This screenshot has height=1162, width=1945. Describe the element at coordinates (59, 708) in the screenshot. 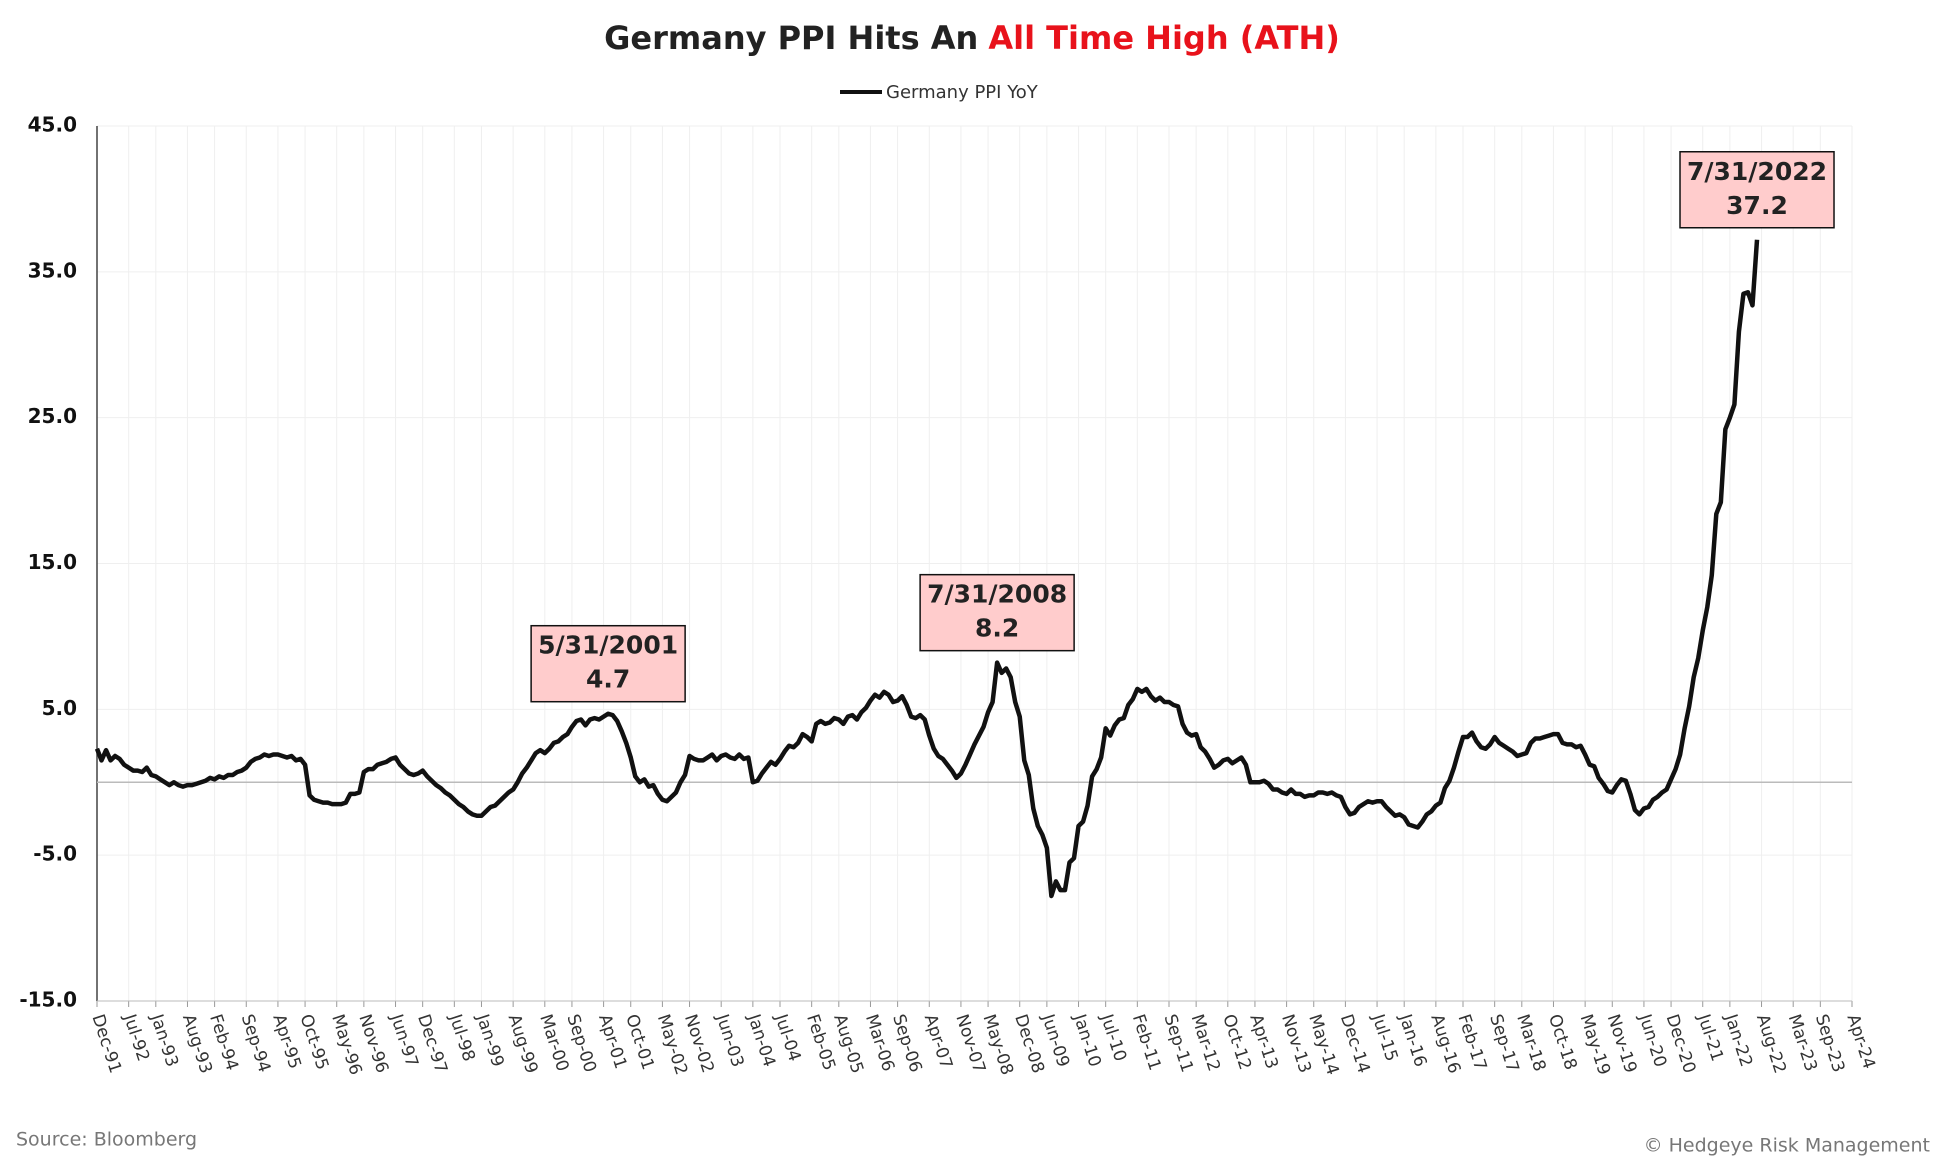

I see `y-tick-label: 5.0` at that location.